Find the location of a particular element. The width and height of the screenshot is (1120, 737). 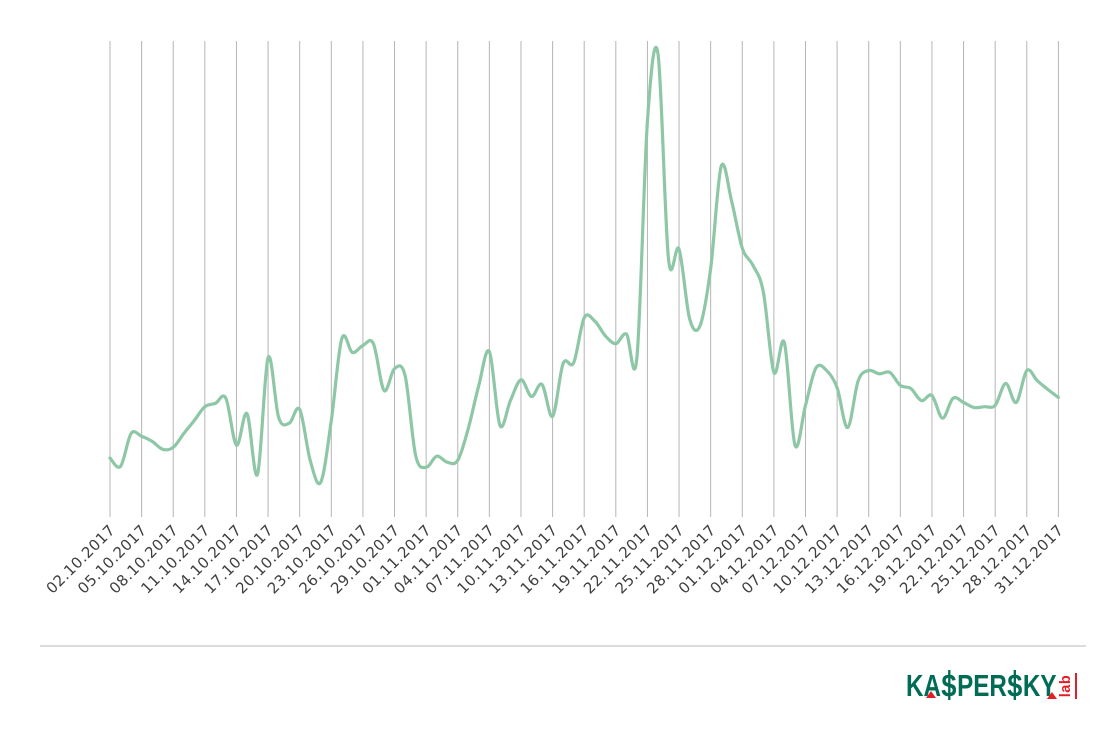

kaspersky-logo: KASPERSKY lab is located at coordinates (998, 685).